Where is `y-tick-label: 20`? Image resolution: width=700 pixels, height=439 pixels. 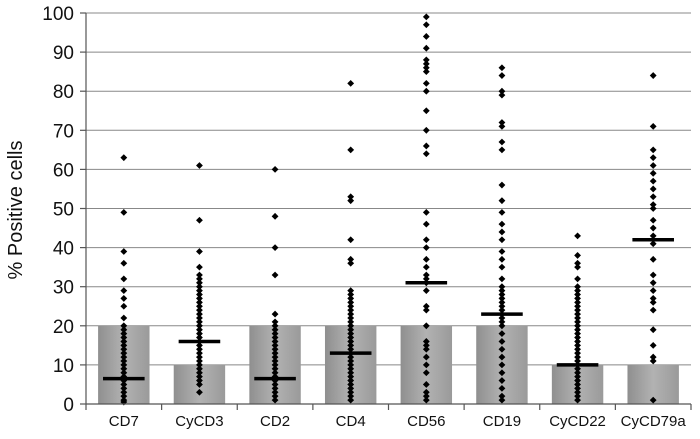
y-tick-label: 20 is located at coordinates (63, 327).